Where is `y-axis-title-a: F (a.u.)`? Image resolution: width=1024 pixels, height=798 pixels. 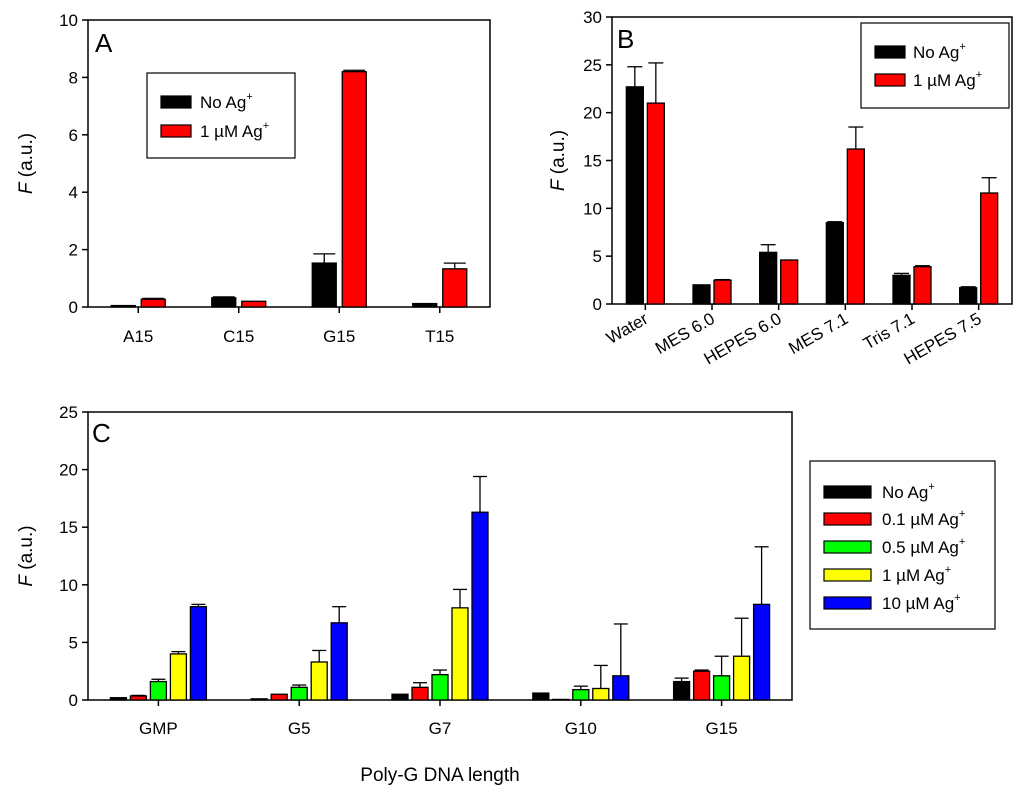 y-axis-title-a: F (a.u.) is located at coordinates (26, 163).